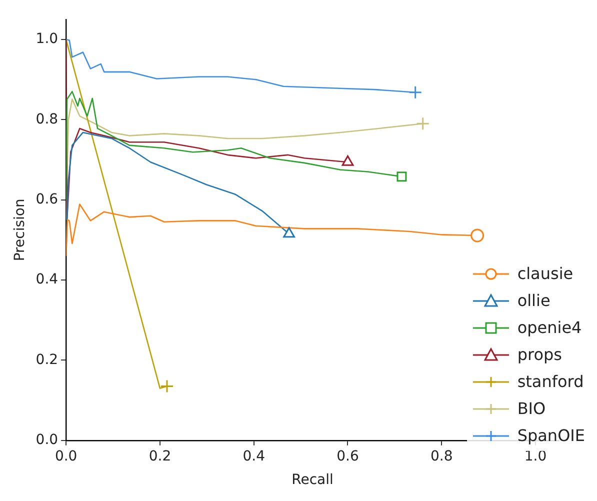 The image size is (597, 501). I want to click on x-tick-label: 0.6, so click(347, 456).